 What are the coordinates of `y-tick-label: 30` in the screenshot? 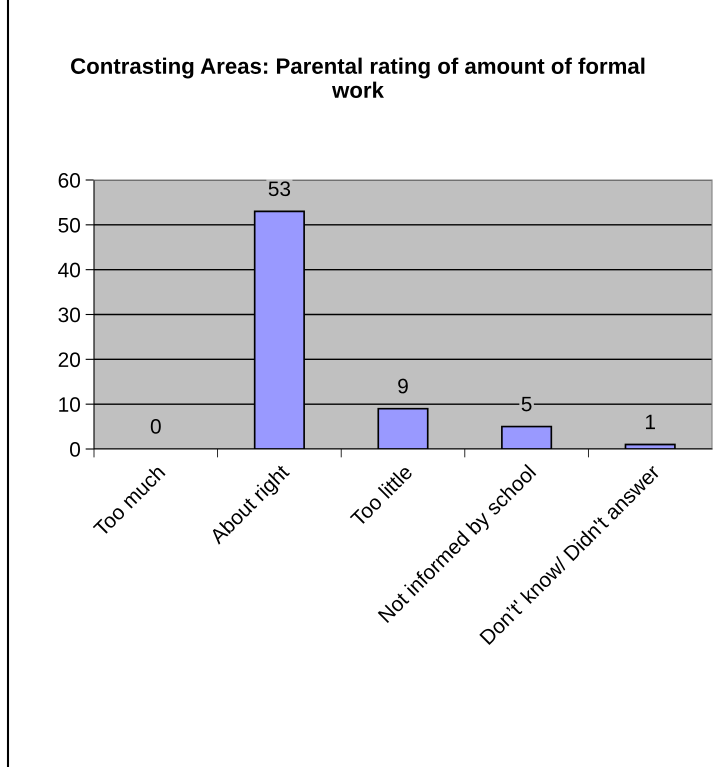 It's located at (69, 315).